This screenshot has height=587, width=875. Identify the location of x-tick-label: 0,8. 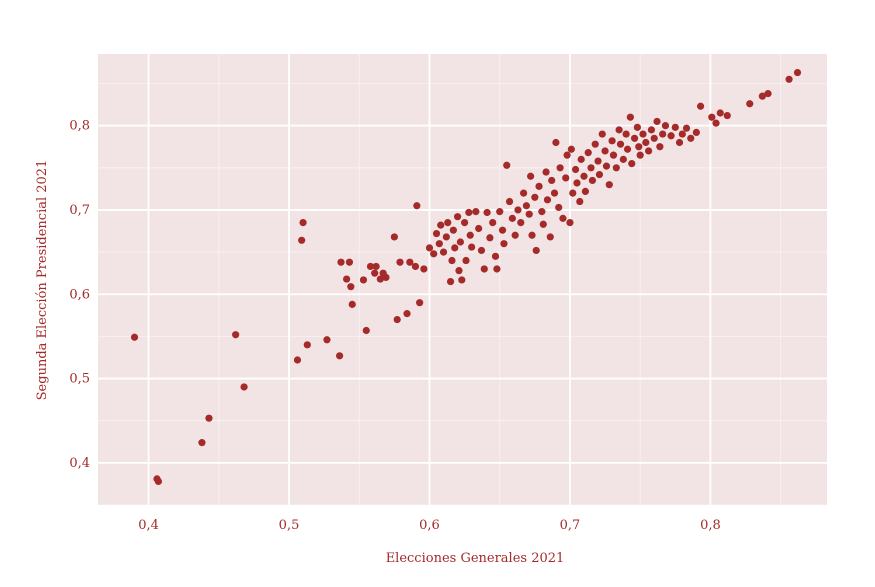
(710, 525).